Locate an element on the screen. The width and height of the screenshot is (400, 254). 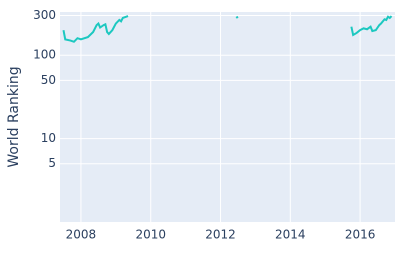
y-tick-label: 300 is located at coordinates (44, 15).